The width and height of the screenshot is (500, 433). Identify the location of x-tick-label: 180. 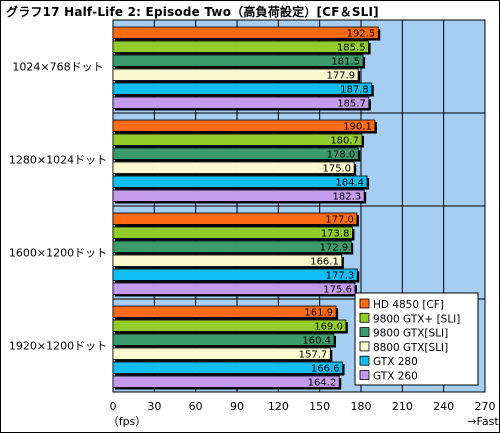
(361, 406).